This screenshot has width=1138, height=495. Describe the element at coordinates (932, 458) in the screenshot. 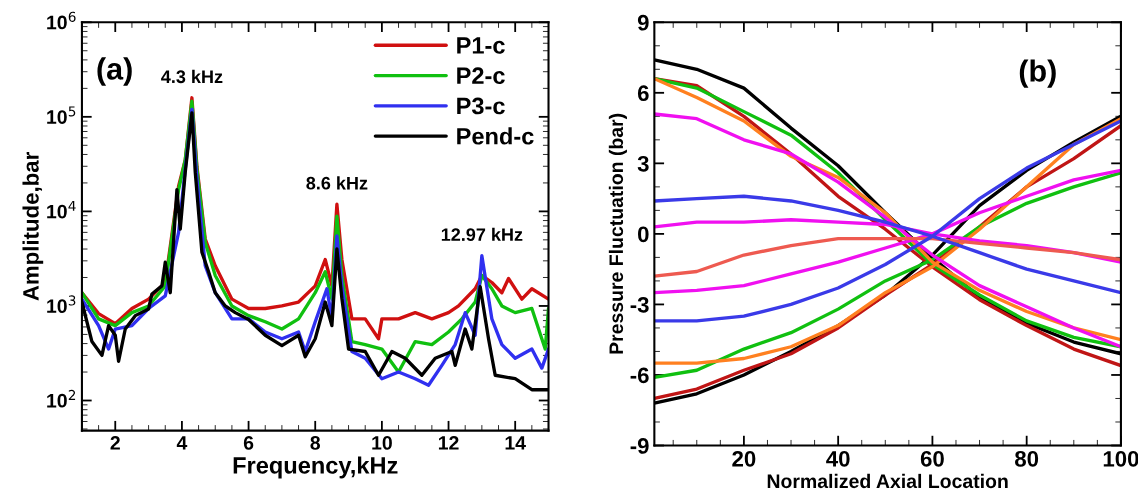

I see `x-tick-label: 60` at that location.